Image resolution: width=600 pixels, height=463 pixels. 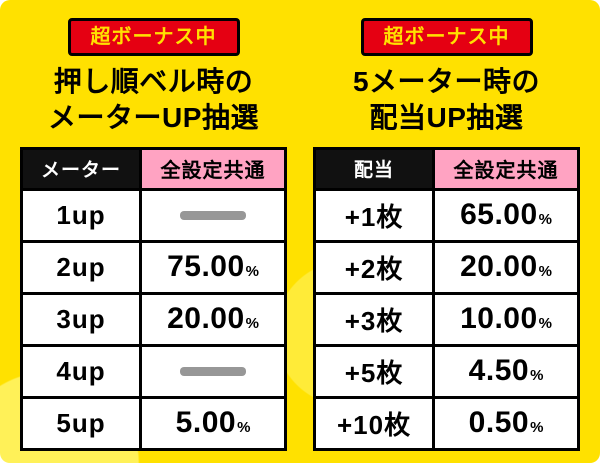 What do you see at coordinates (81, 423) in the screenshot?
I see `row-label: 5up` at bounding box center [81, 423].